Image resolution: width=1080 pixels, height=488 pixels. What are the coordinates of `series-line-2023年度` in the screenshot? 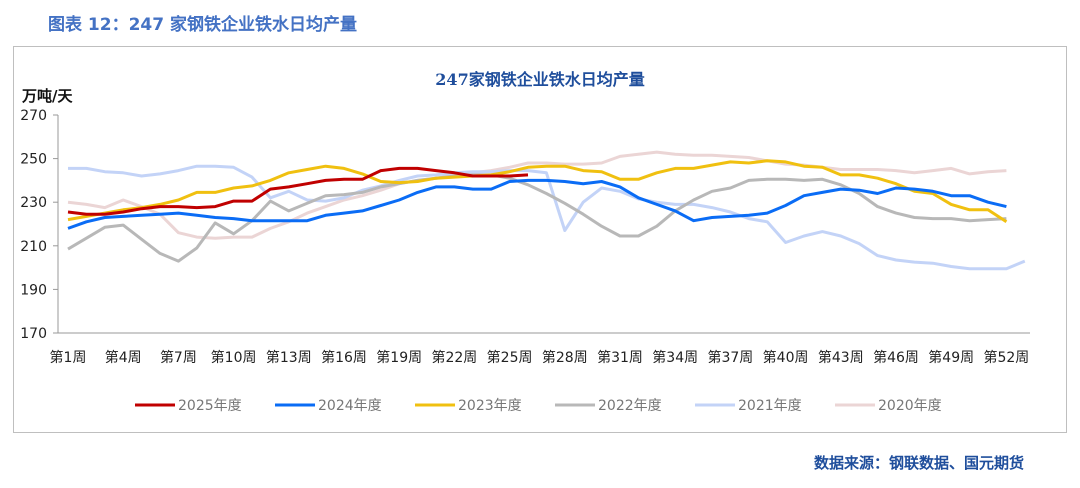 It's located at (537, 191).